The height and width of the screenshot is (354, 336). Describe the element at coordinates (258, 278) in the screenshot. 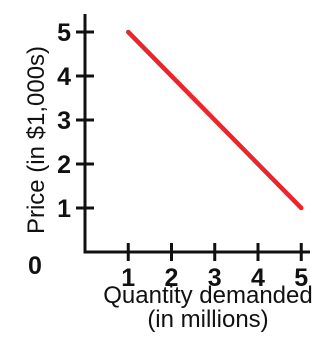

I see `x-tick-label: 4` at that location.